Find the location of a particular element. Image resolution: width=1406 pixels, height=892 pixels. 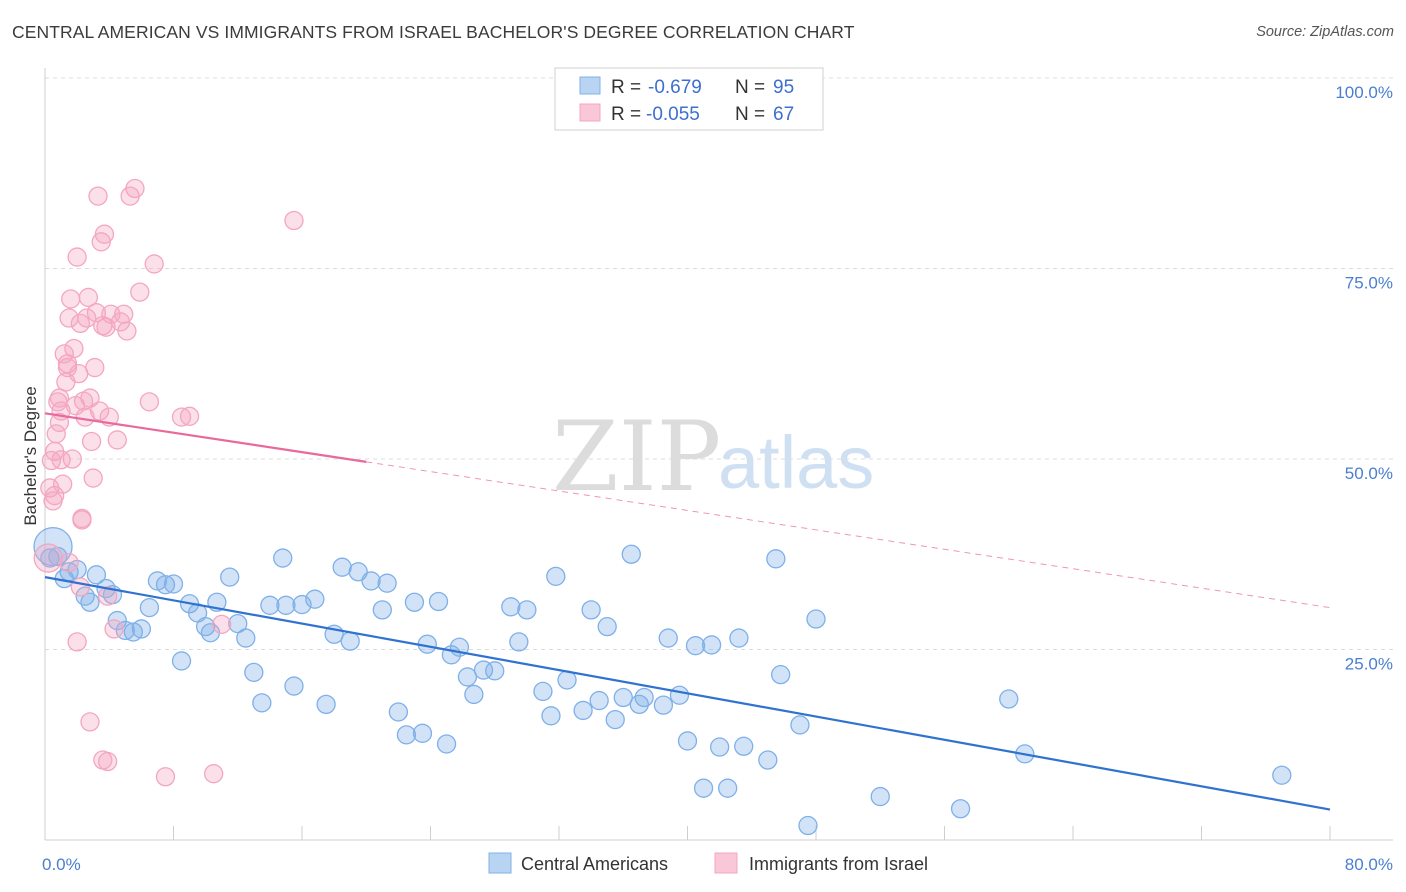

watermark-zip: ZIP is located at coordinates (636, 457).